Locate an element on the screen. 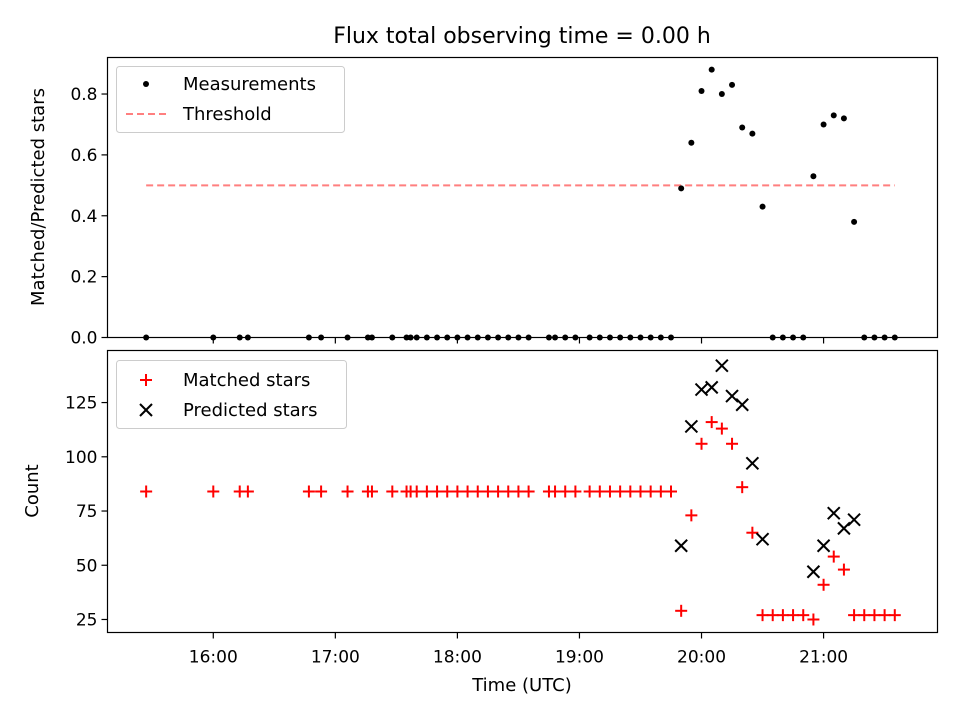 The width and height of the screenshot is (960, 720). x-axis-label: Time (UTC) is located at coordinates (521, 685).